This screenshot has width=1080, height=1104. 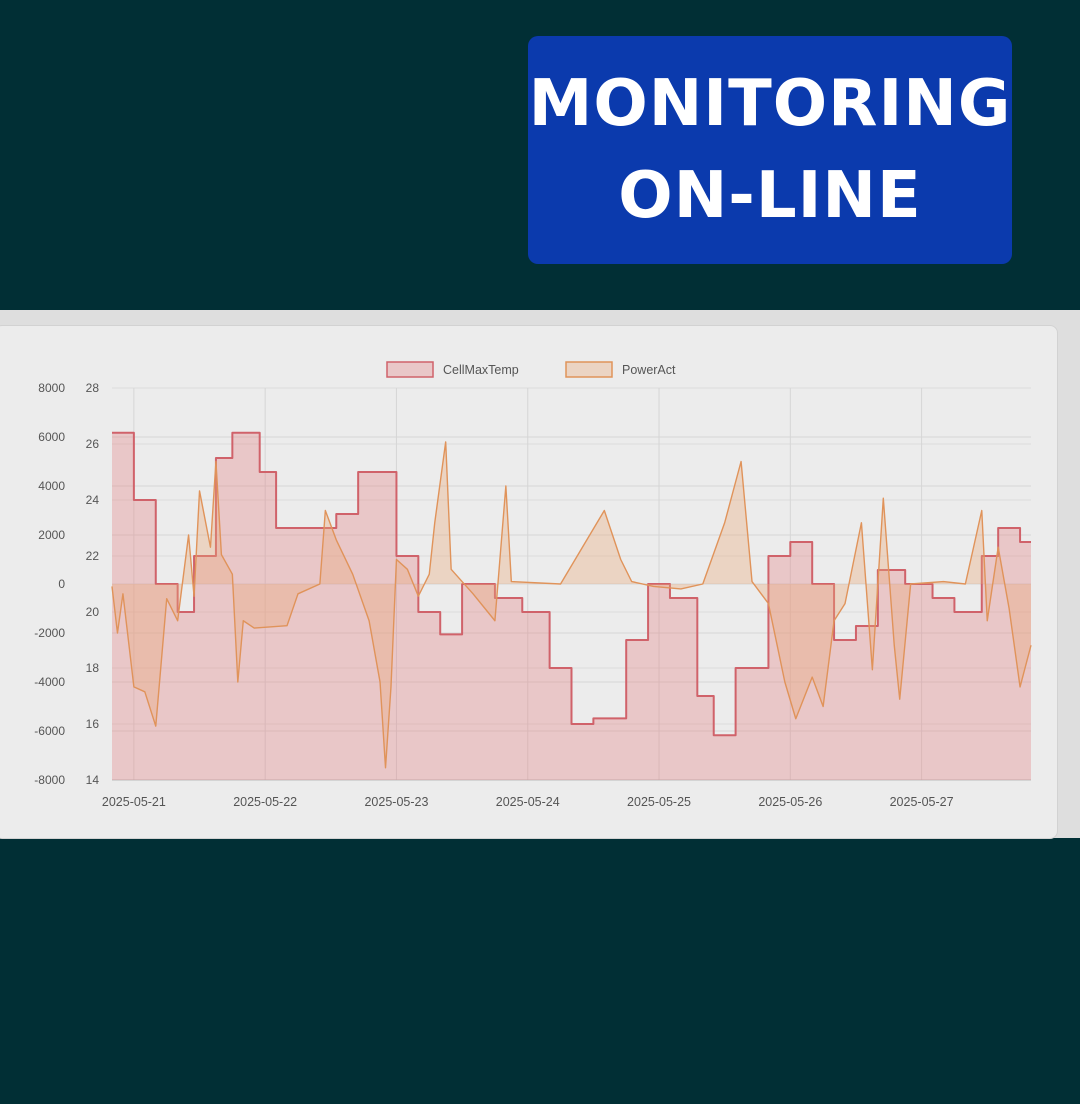 What do you see at coordinates (770, 104) in the screenshot?
I see `banner-title-line1: MONITORING` at bounding box center [770, 104].